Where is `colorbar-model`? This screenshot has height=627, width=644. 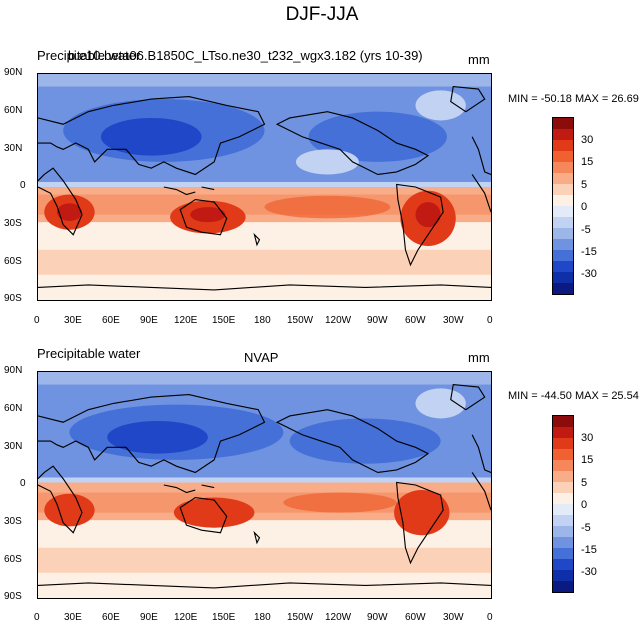
colorbar-model is located at coordinates (563, 206).